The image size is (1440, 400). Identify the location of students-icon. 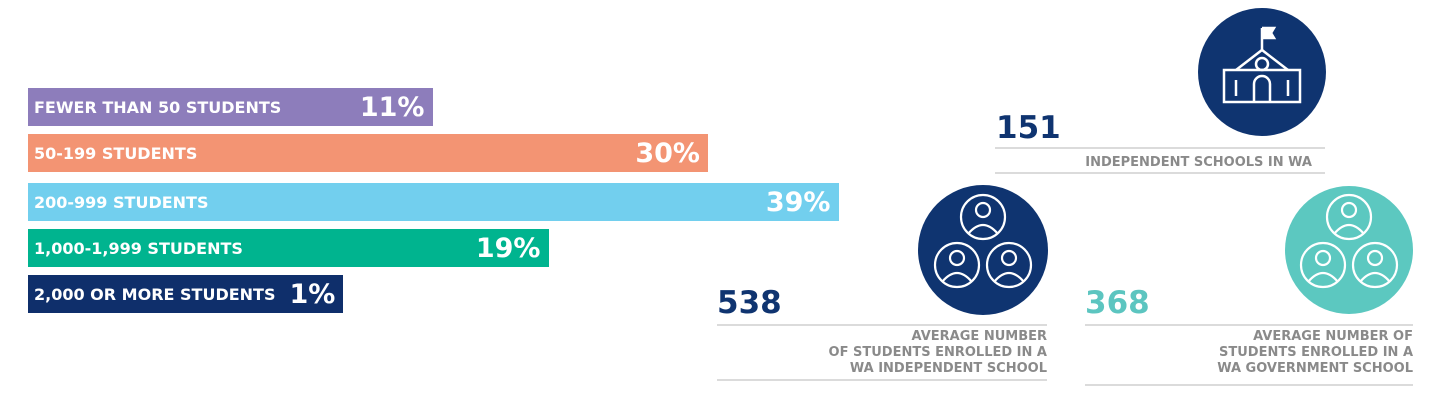
(983, 250).